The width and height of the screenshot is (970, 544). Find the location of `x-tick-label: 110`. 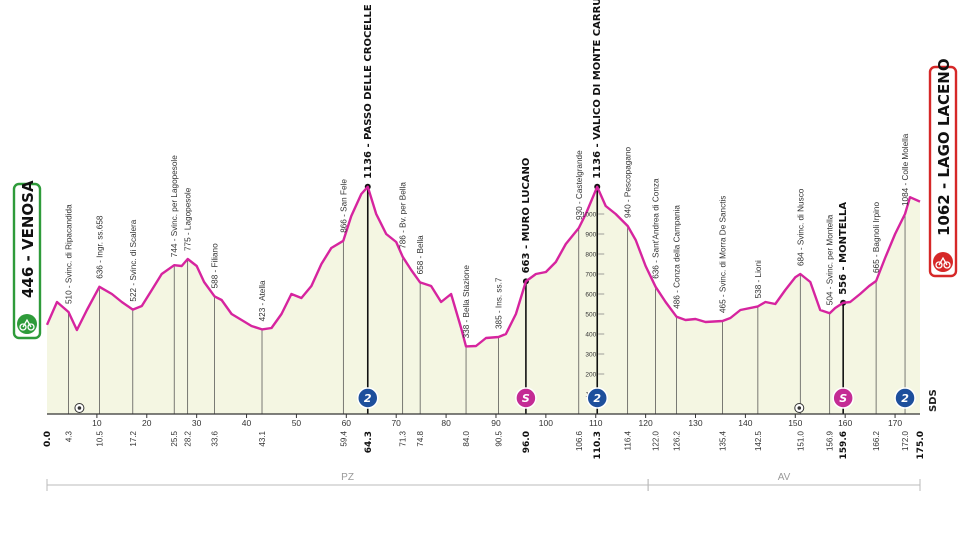

x-tick-label: 110 is located at coordinates (596, 423).